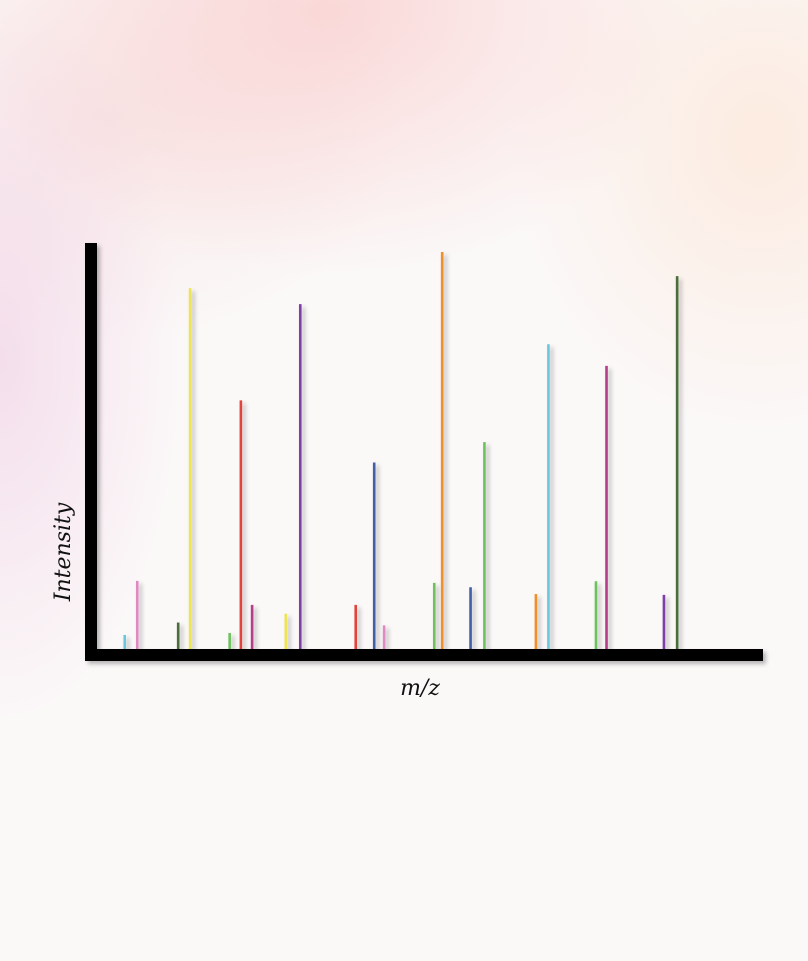 This screenshot has width=808, height=961. What do you see at coordinates (420, 688) in the screenshot?
I see `x-axis-label: m/z` at bounding box center [420, 688].